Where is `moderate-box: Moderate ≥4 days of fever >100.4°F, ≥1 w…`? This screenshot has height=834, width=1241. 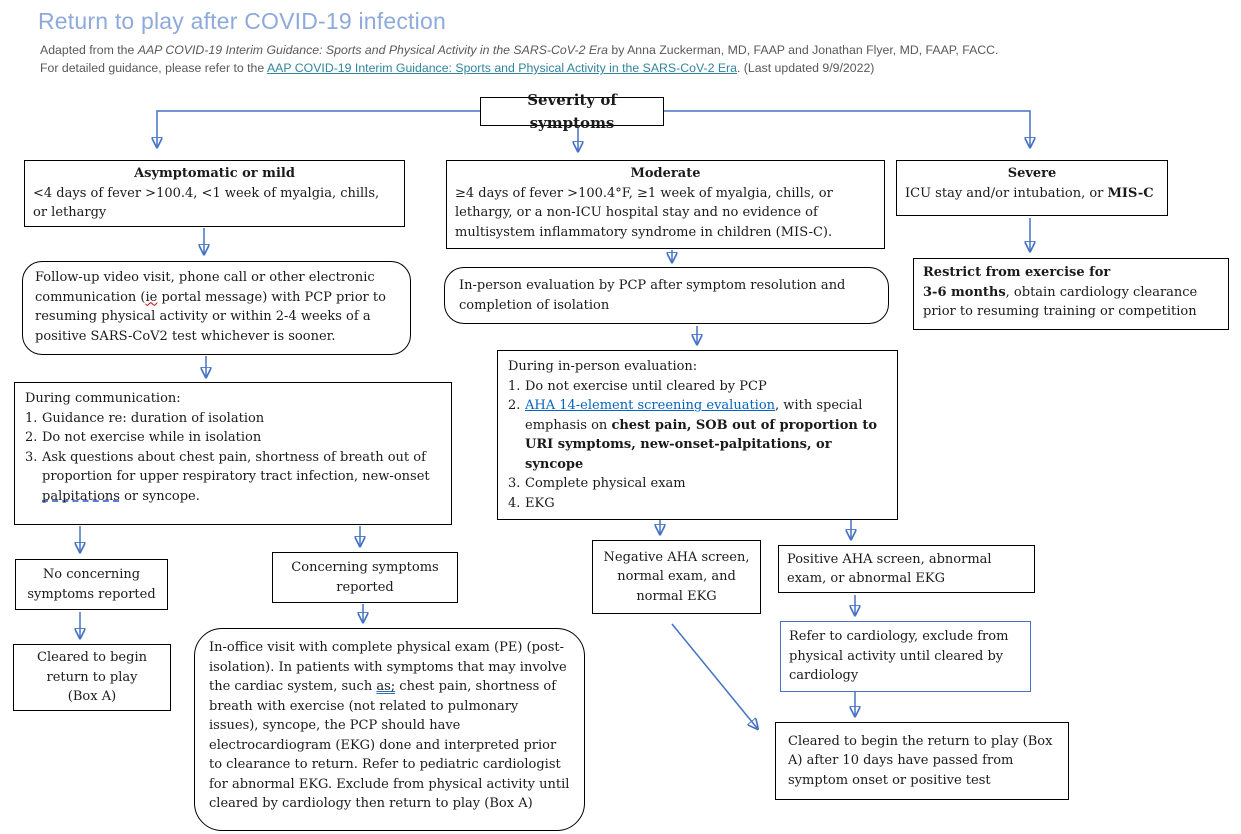 moderate-box: Moderate ≥4 days of fever >100.4°F, ≥1 w… is located at coordinates (665, 204).